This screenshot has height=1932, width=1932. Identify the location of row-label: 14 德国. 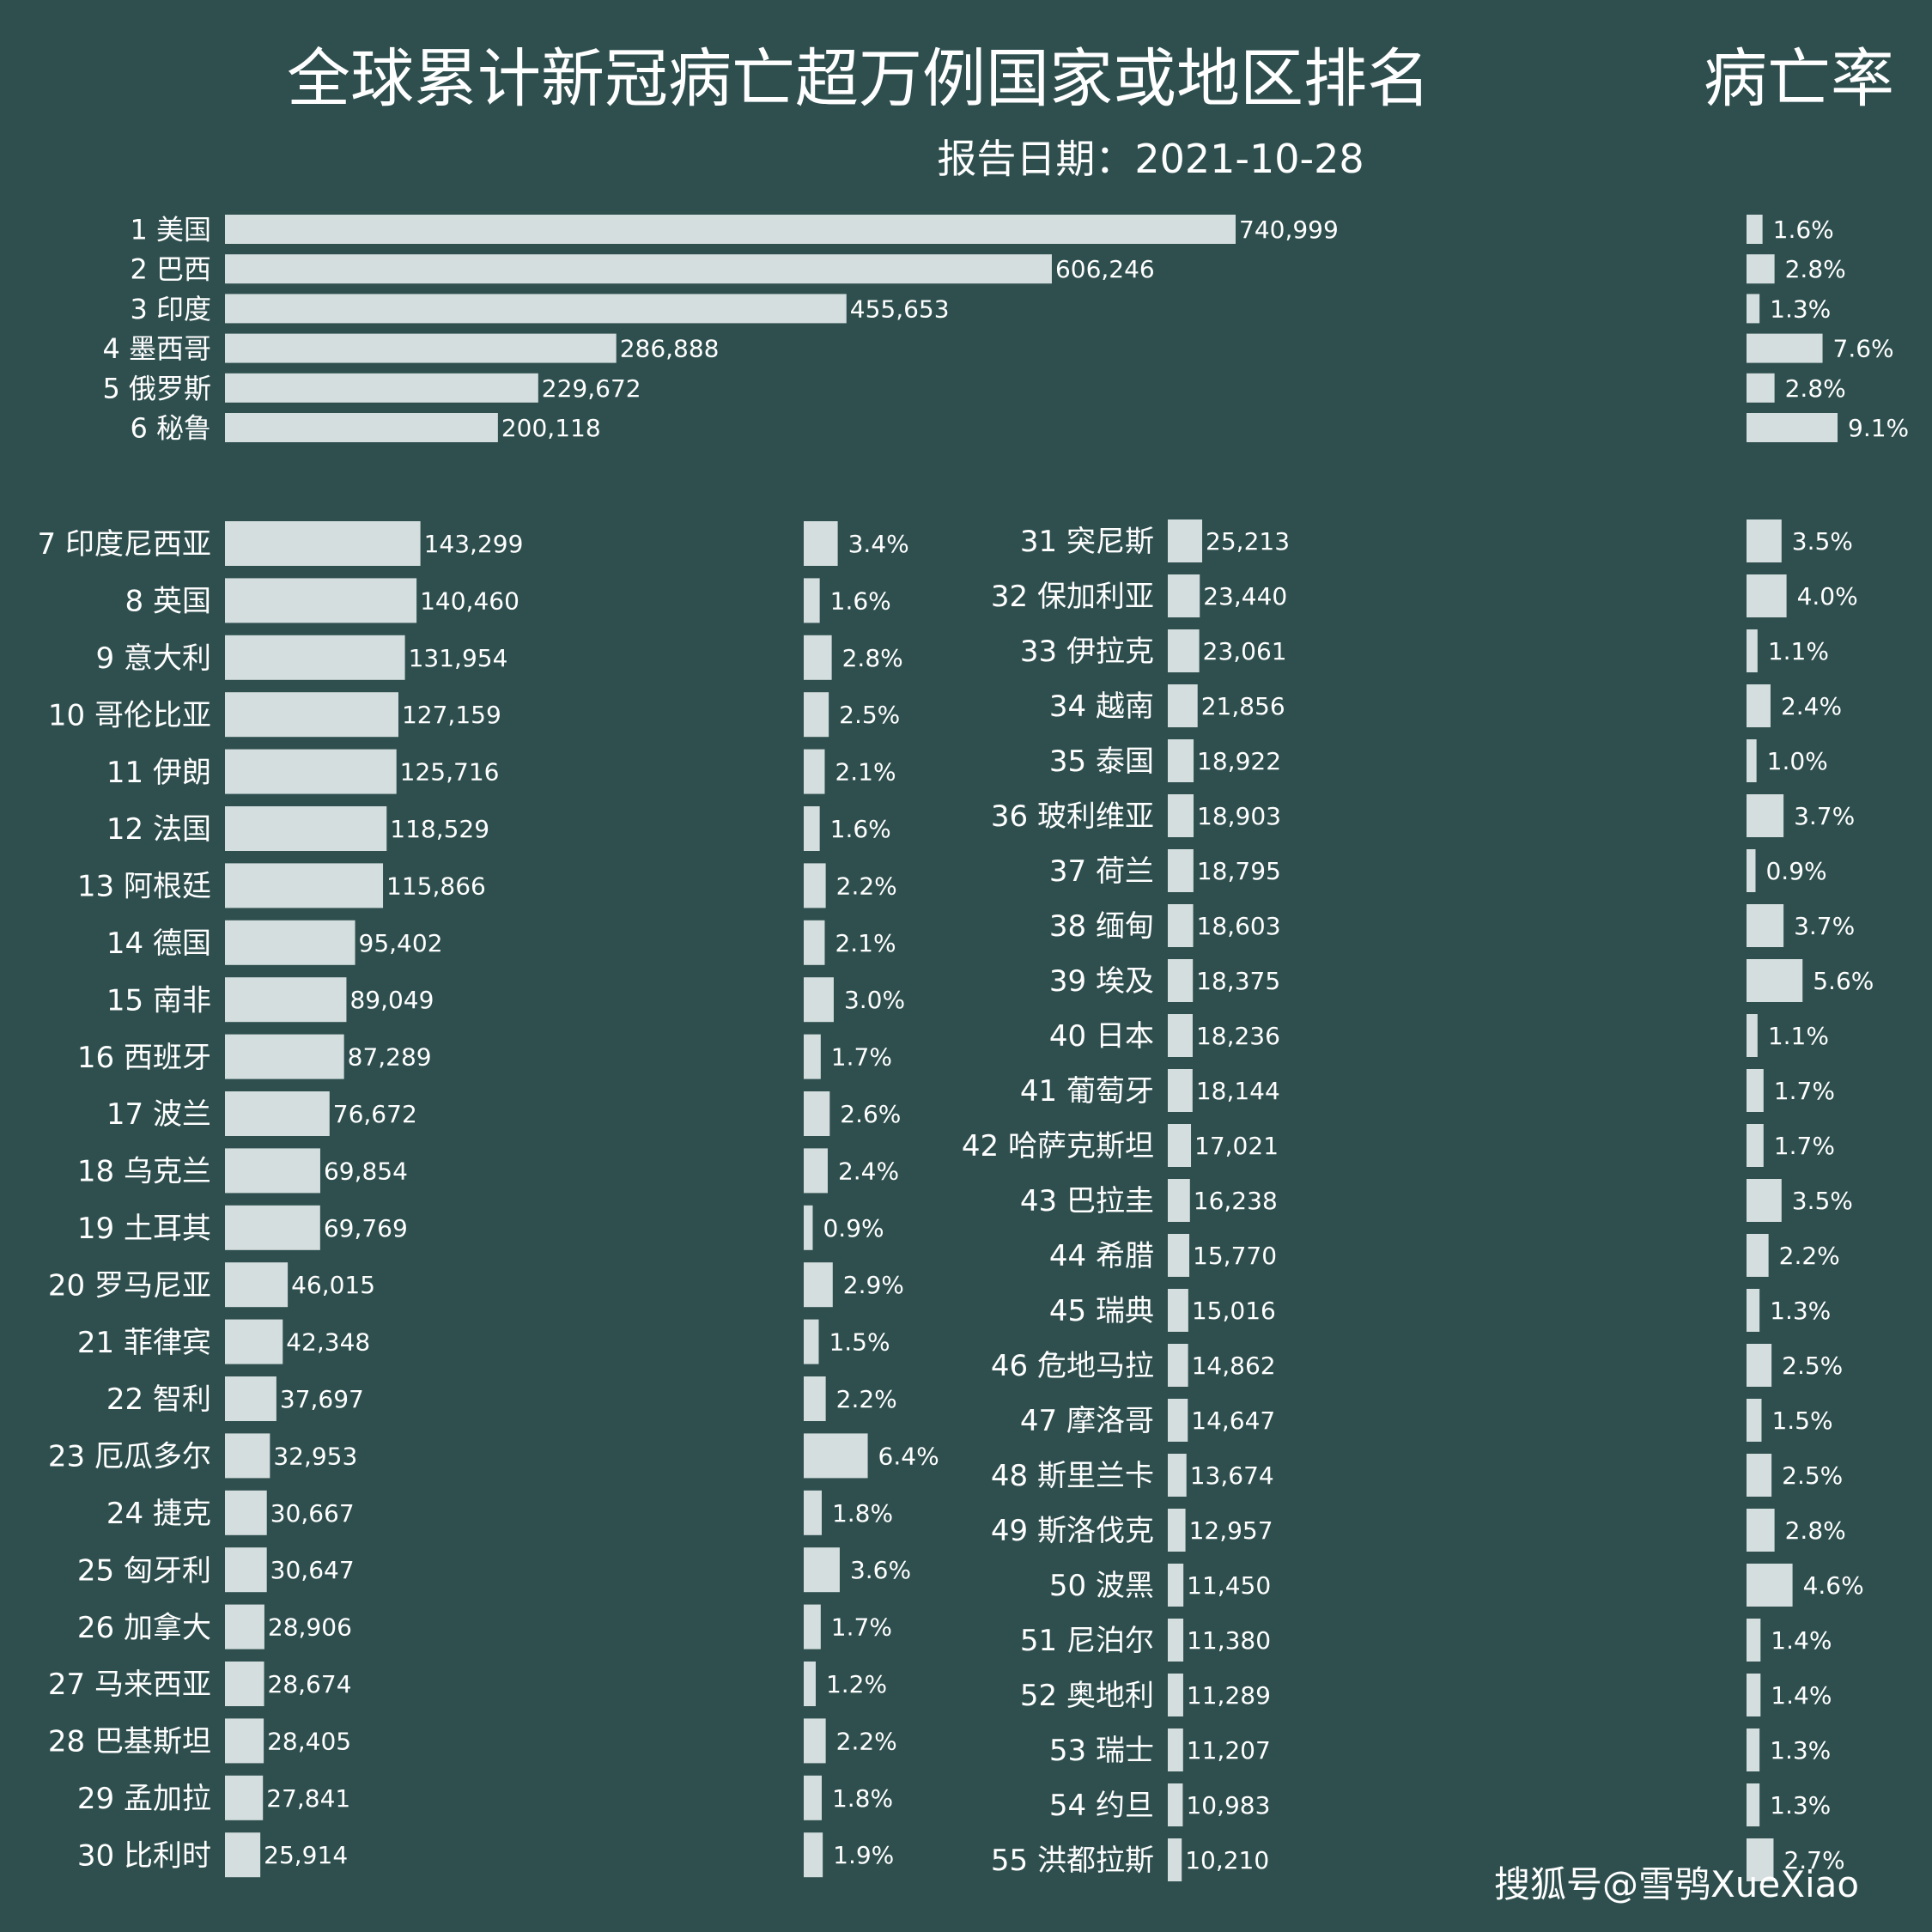
(159, 944).